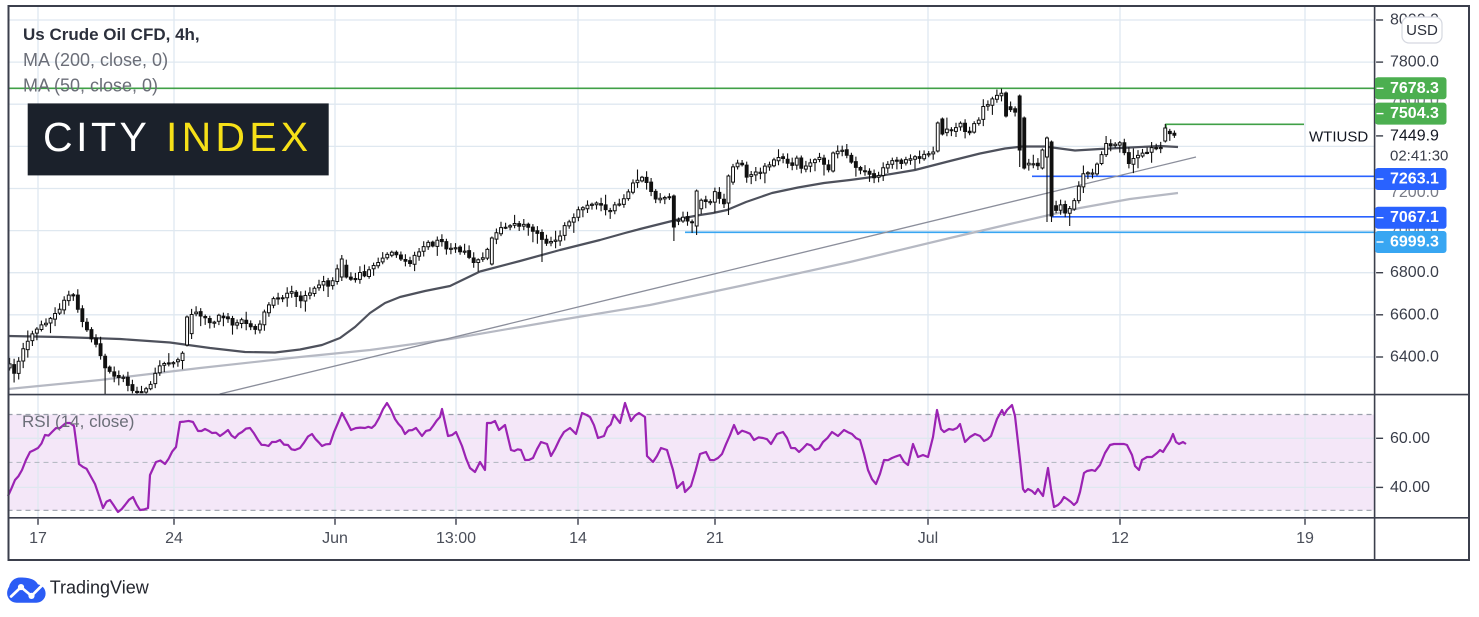 The image size is (1479, 617). Describe the element at coordinates (456, 538) in the screenshot. I see `svg-text: 13:00` at that location.